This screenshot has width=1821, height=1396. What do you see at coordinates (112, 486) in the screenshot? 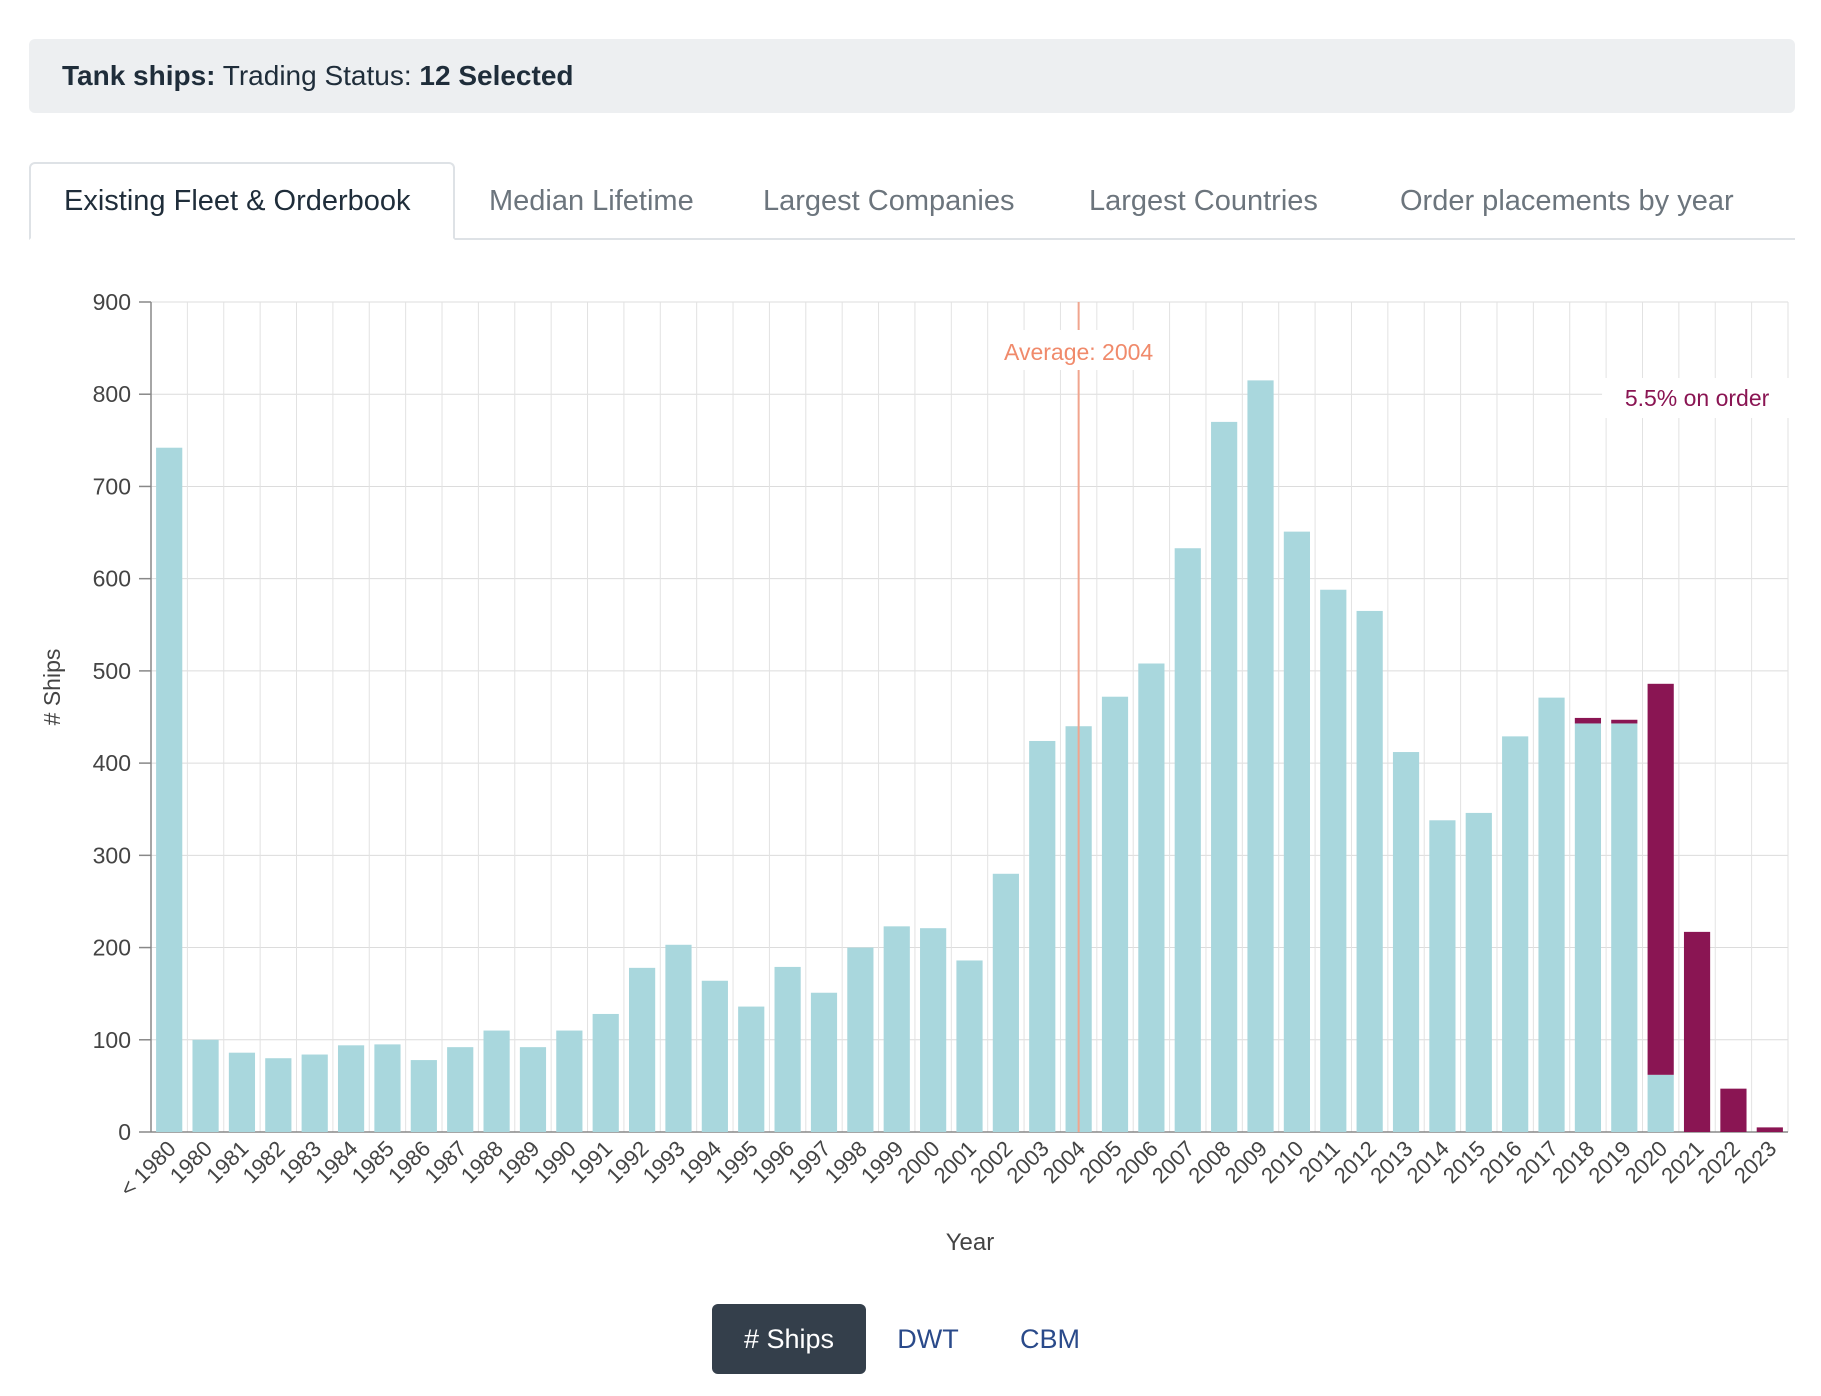
I see `y-tick-label: 700` at bounding box center [112, 486].